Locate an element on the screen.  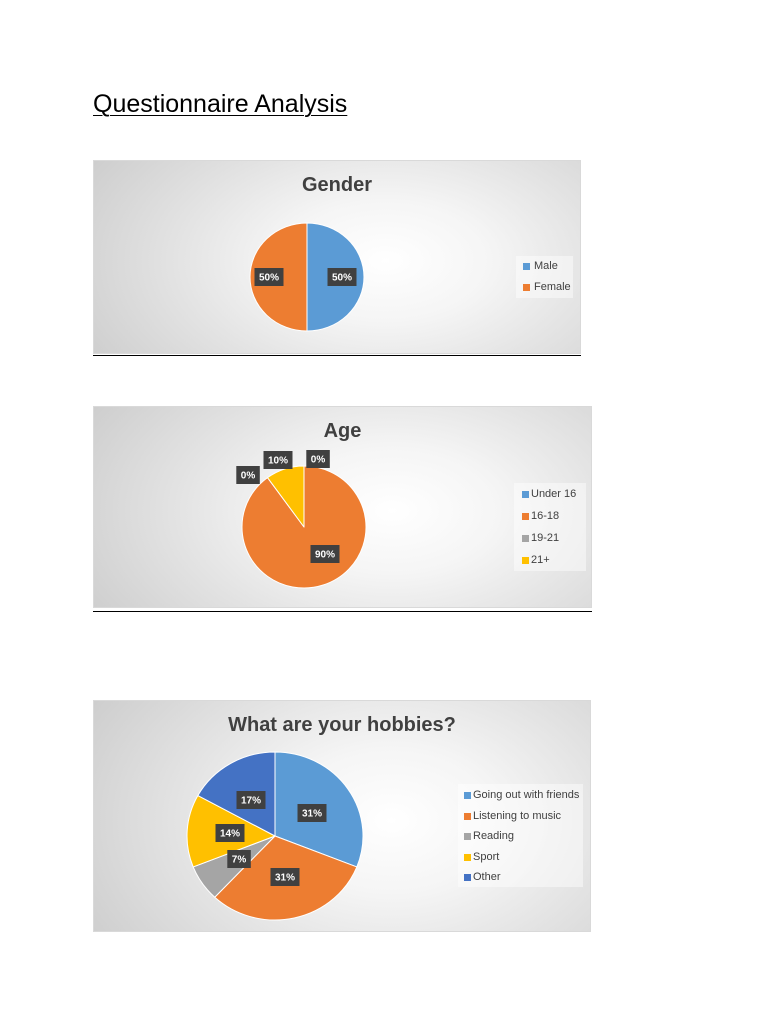
legend-item-reading: Reading is located at coordinates (520, 836).